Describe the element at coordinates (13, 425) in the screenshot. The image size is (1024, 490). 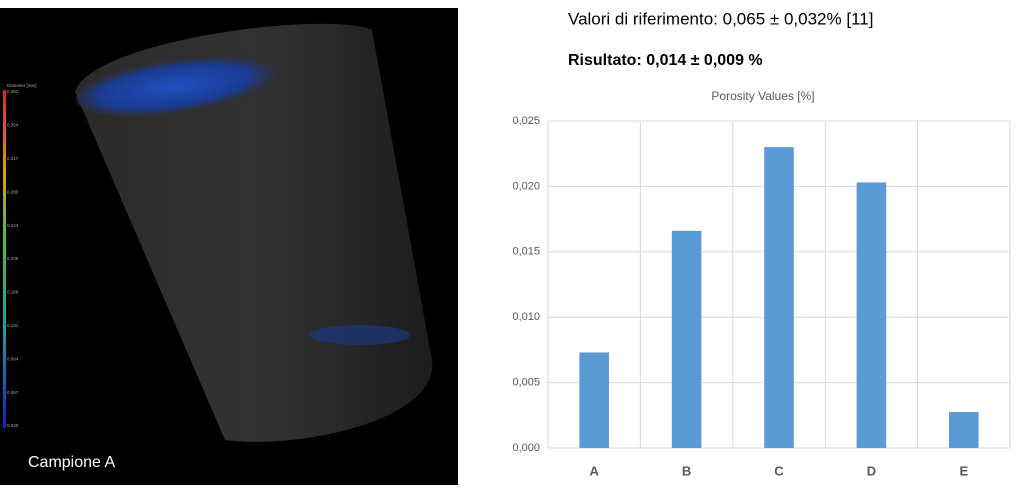
I see `colorbar-label: 0.020` at that location.